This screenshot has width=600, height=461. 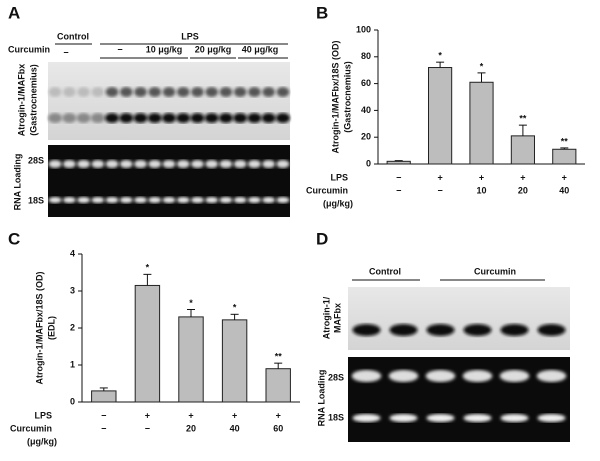 What do you see at coordinates (164, 49) in the screenshot?
I see `dose-label: 10 μg/kg` at bounding box center [164, 49].